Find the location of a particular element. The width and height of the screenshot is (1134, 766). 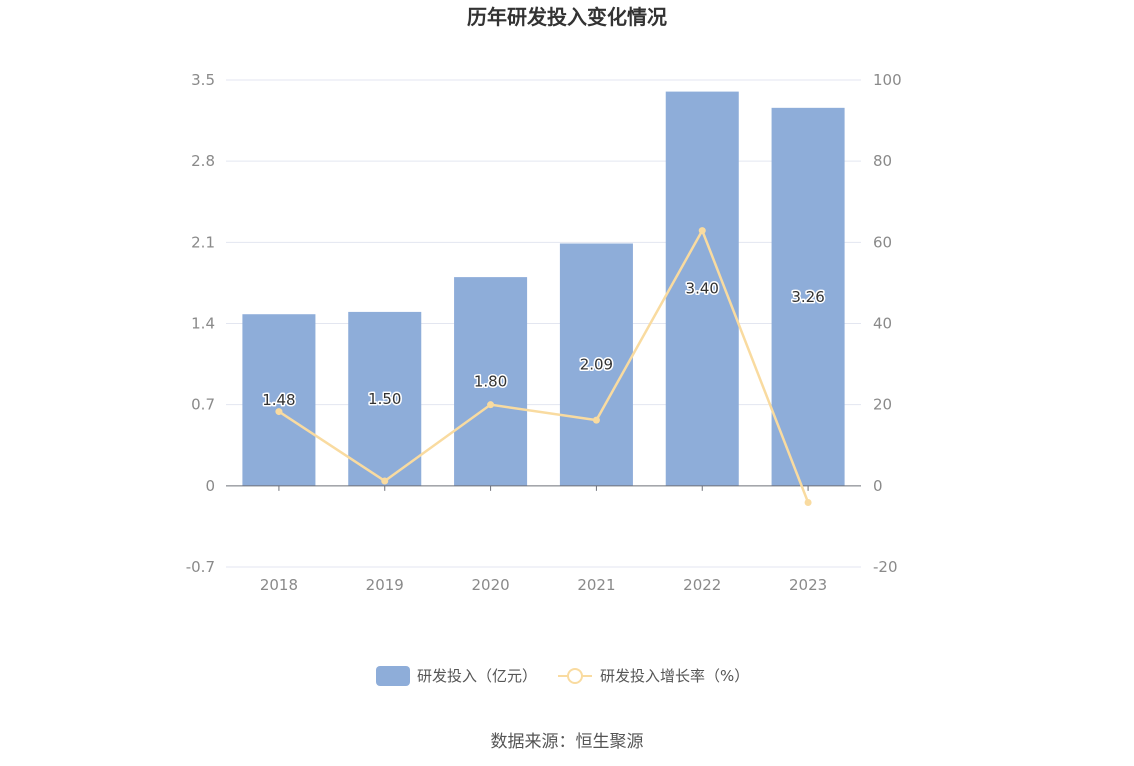

right-axis-ticks: -20 0 20 40 60 80 100 is located at coordinates (887, 323).